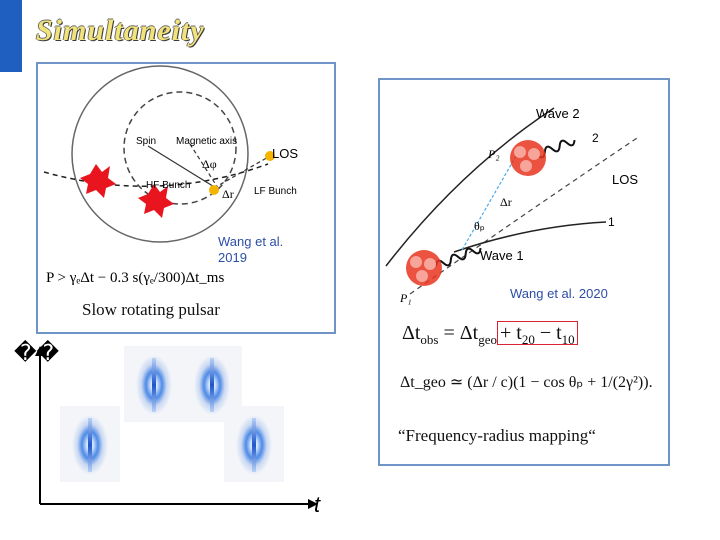 The width and height of the screenshot is (720, 540). What do you see at coordinates (487, 339) in the screenshot?
I see `eq-obs-geo: geo` at bounding box center [487, 339].